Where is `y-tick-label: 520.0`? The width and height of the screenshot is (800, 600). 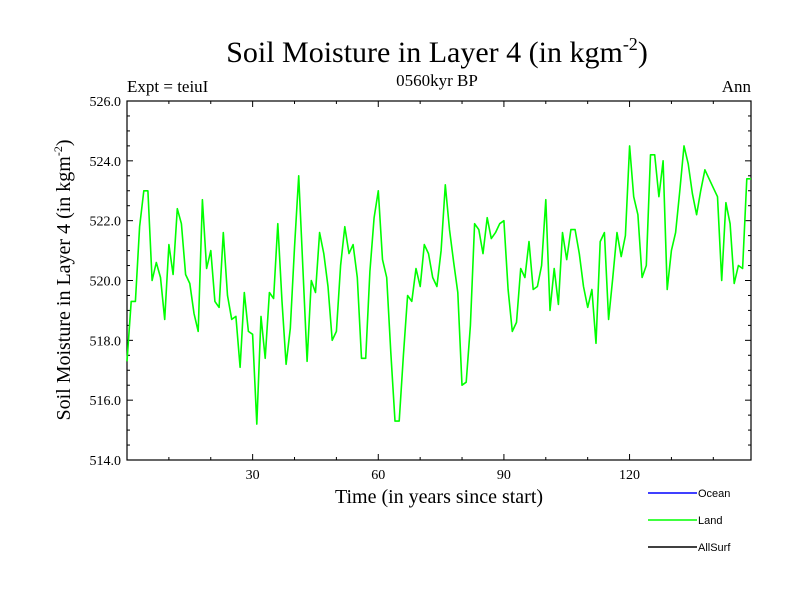
y-tick-label: 520.0 is located at coordinates (106, 282).